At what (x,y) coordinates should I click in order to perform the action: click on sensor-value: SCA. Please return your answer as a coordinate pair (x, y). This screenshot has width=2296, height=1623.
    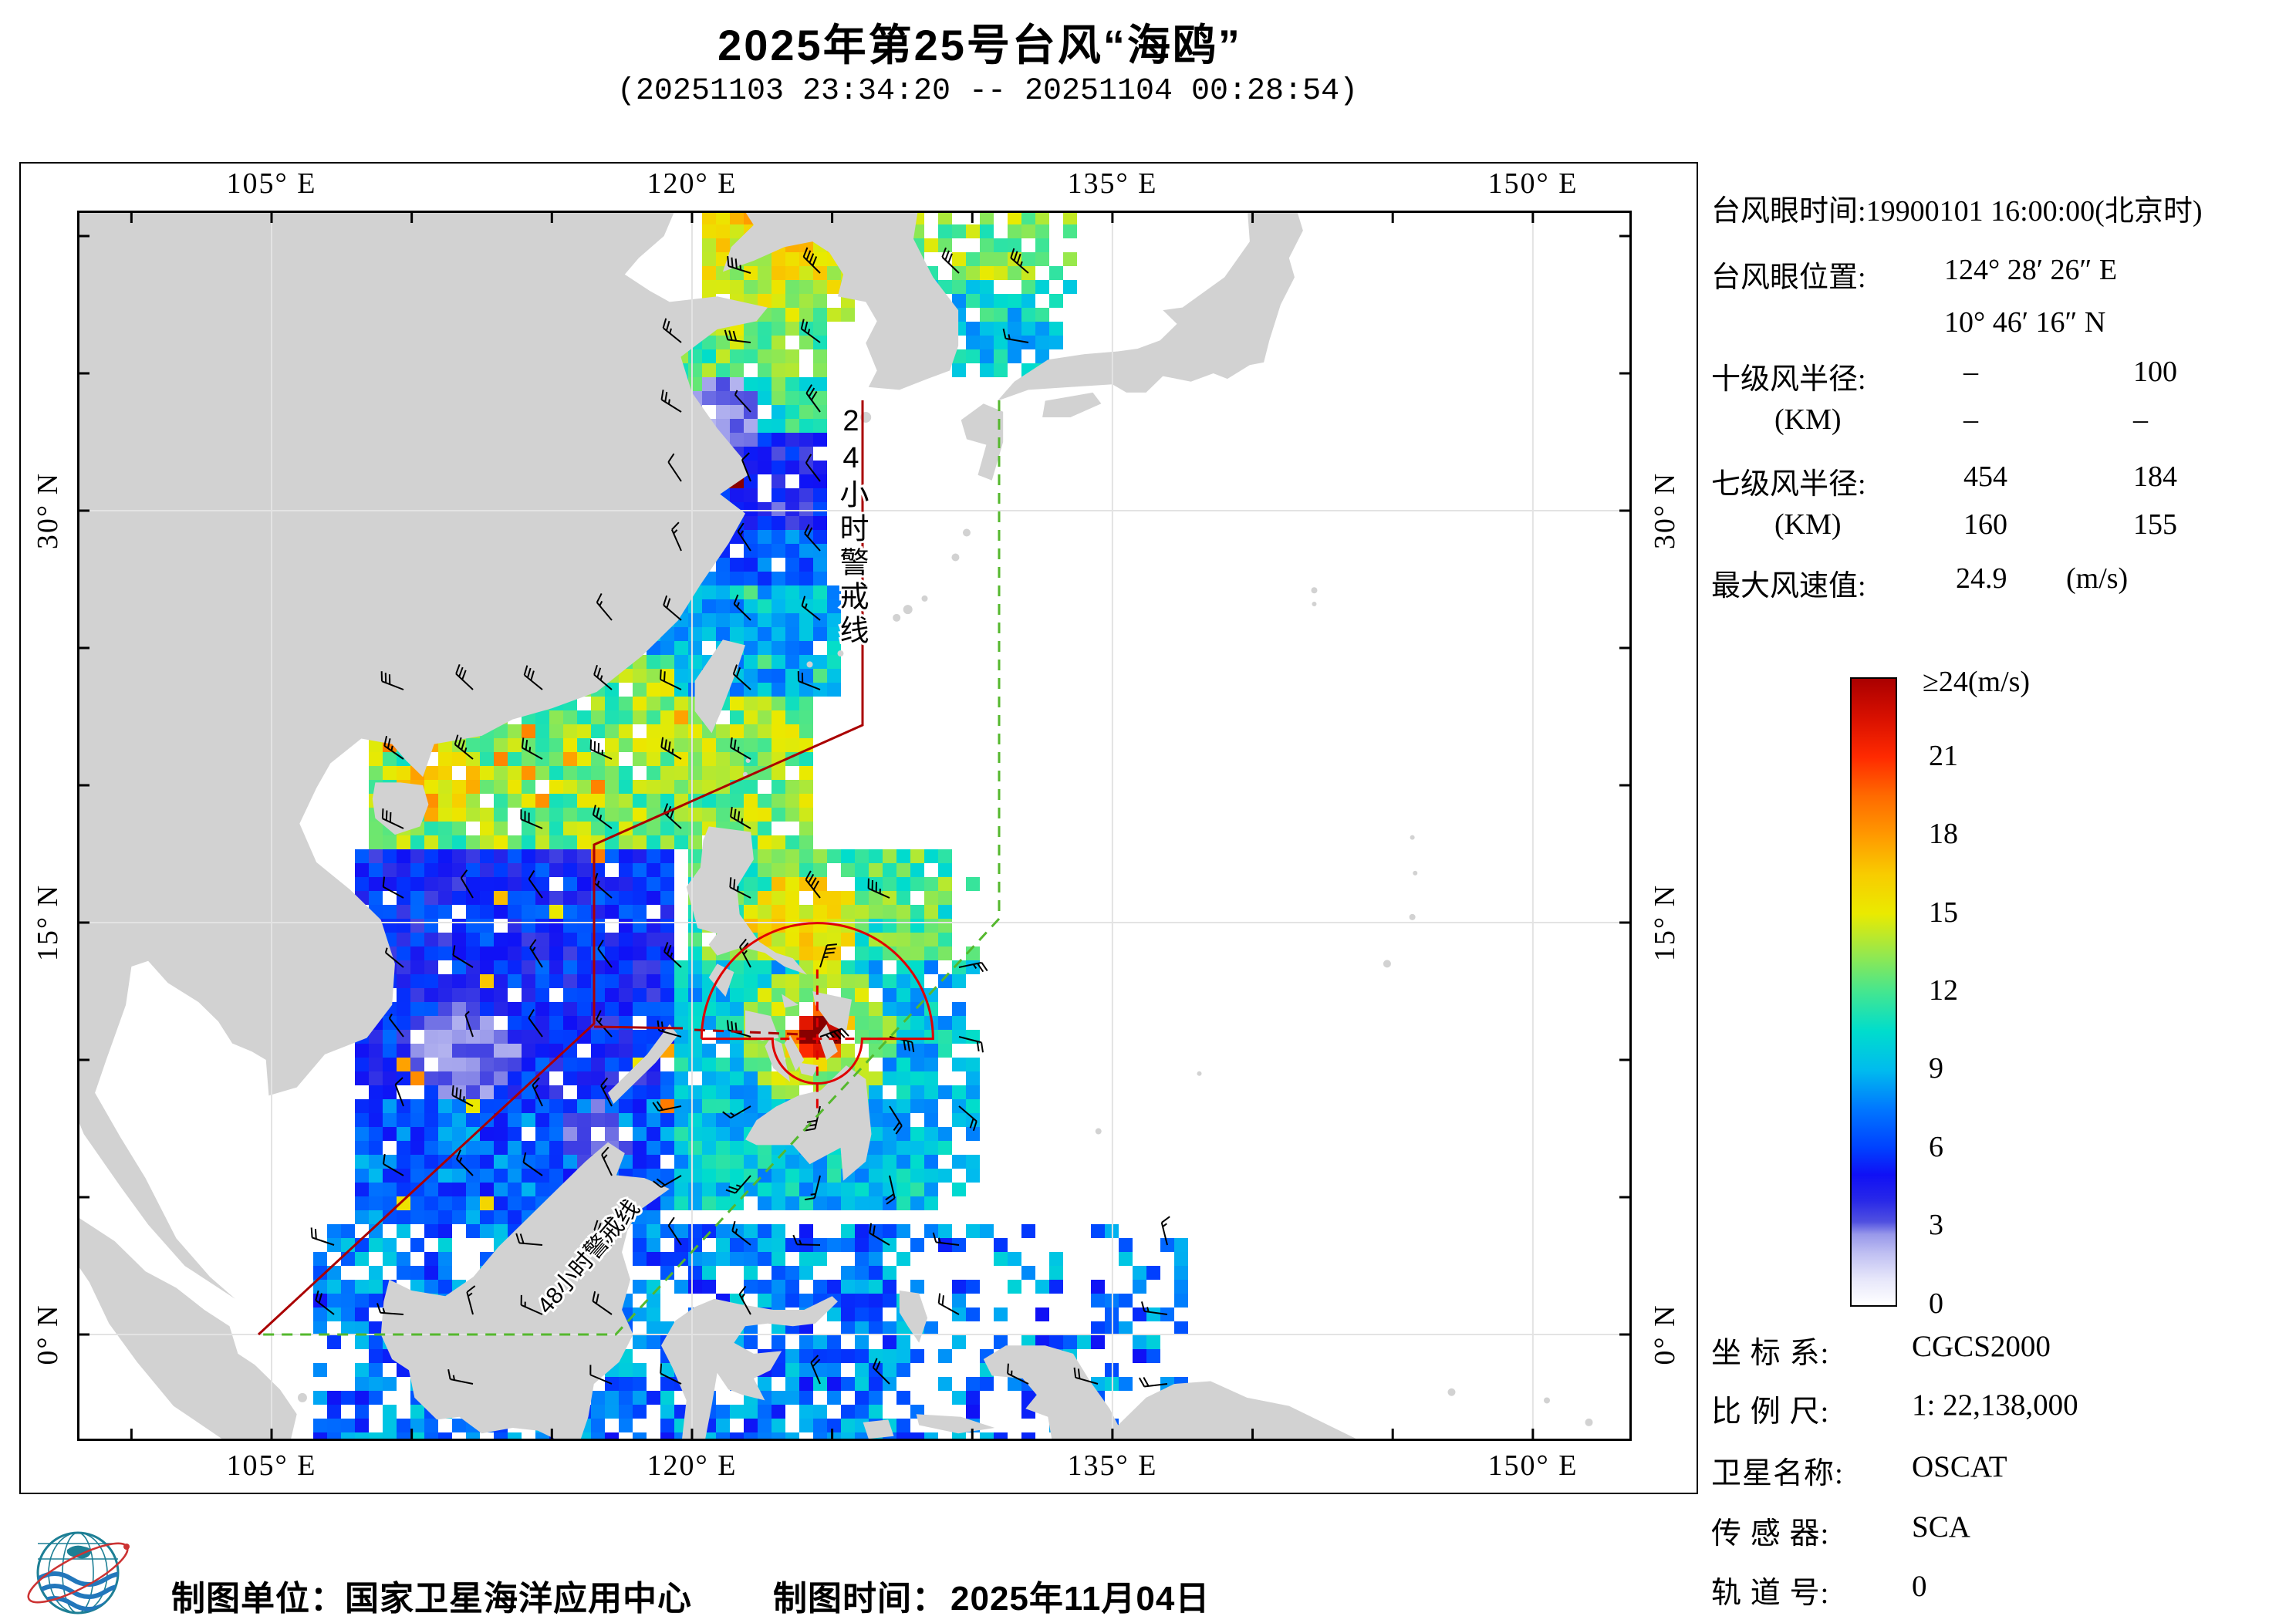
    Looking at the image, I should click on (1941, 1527).